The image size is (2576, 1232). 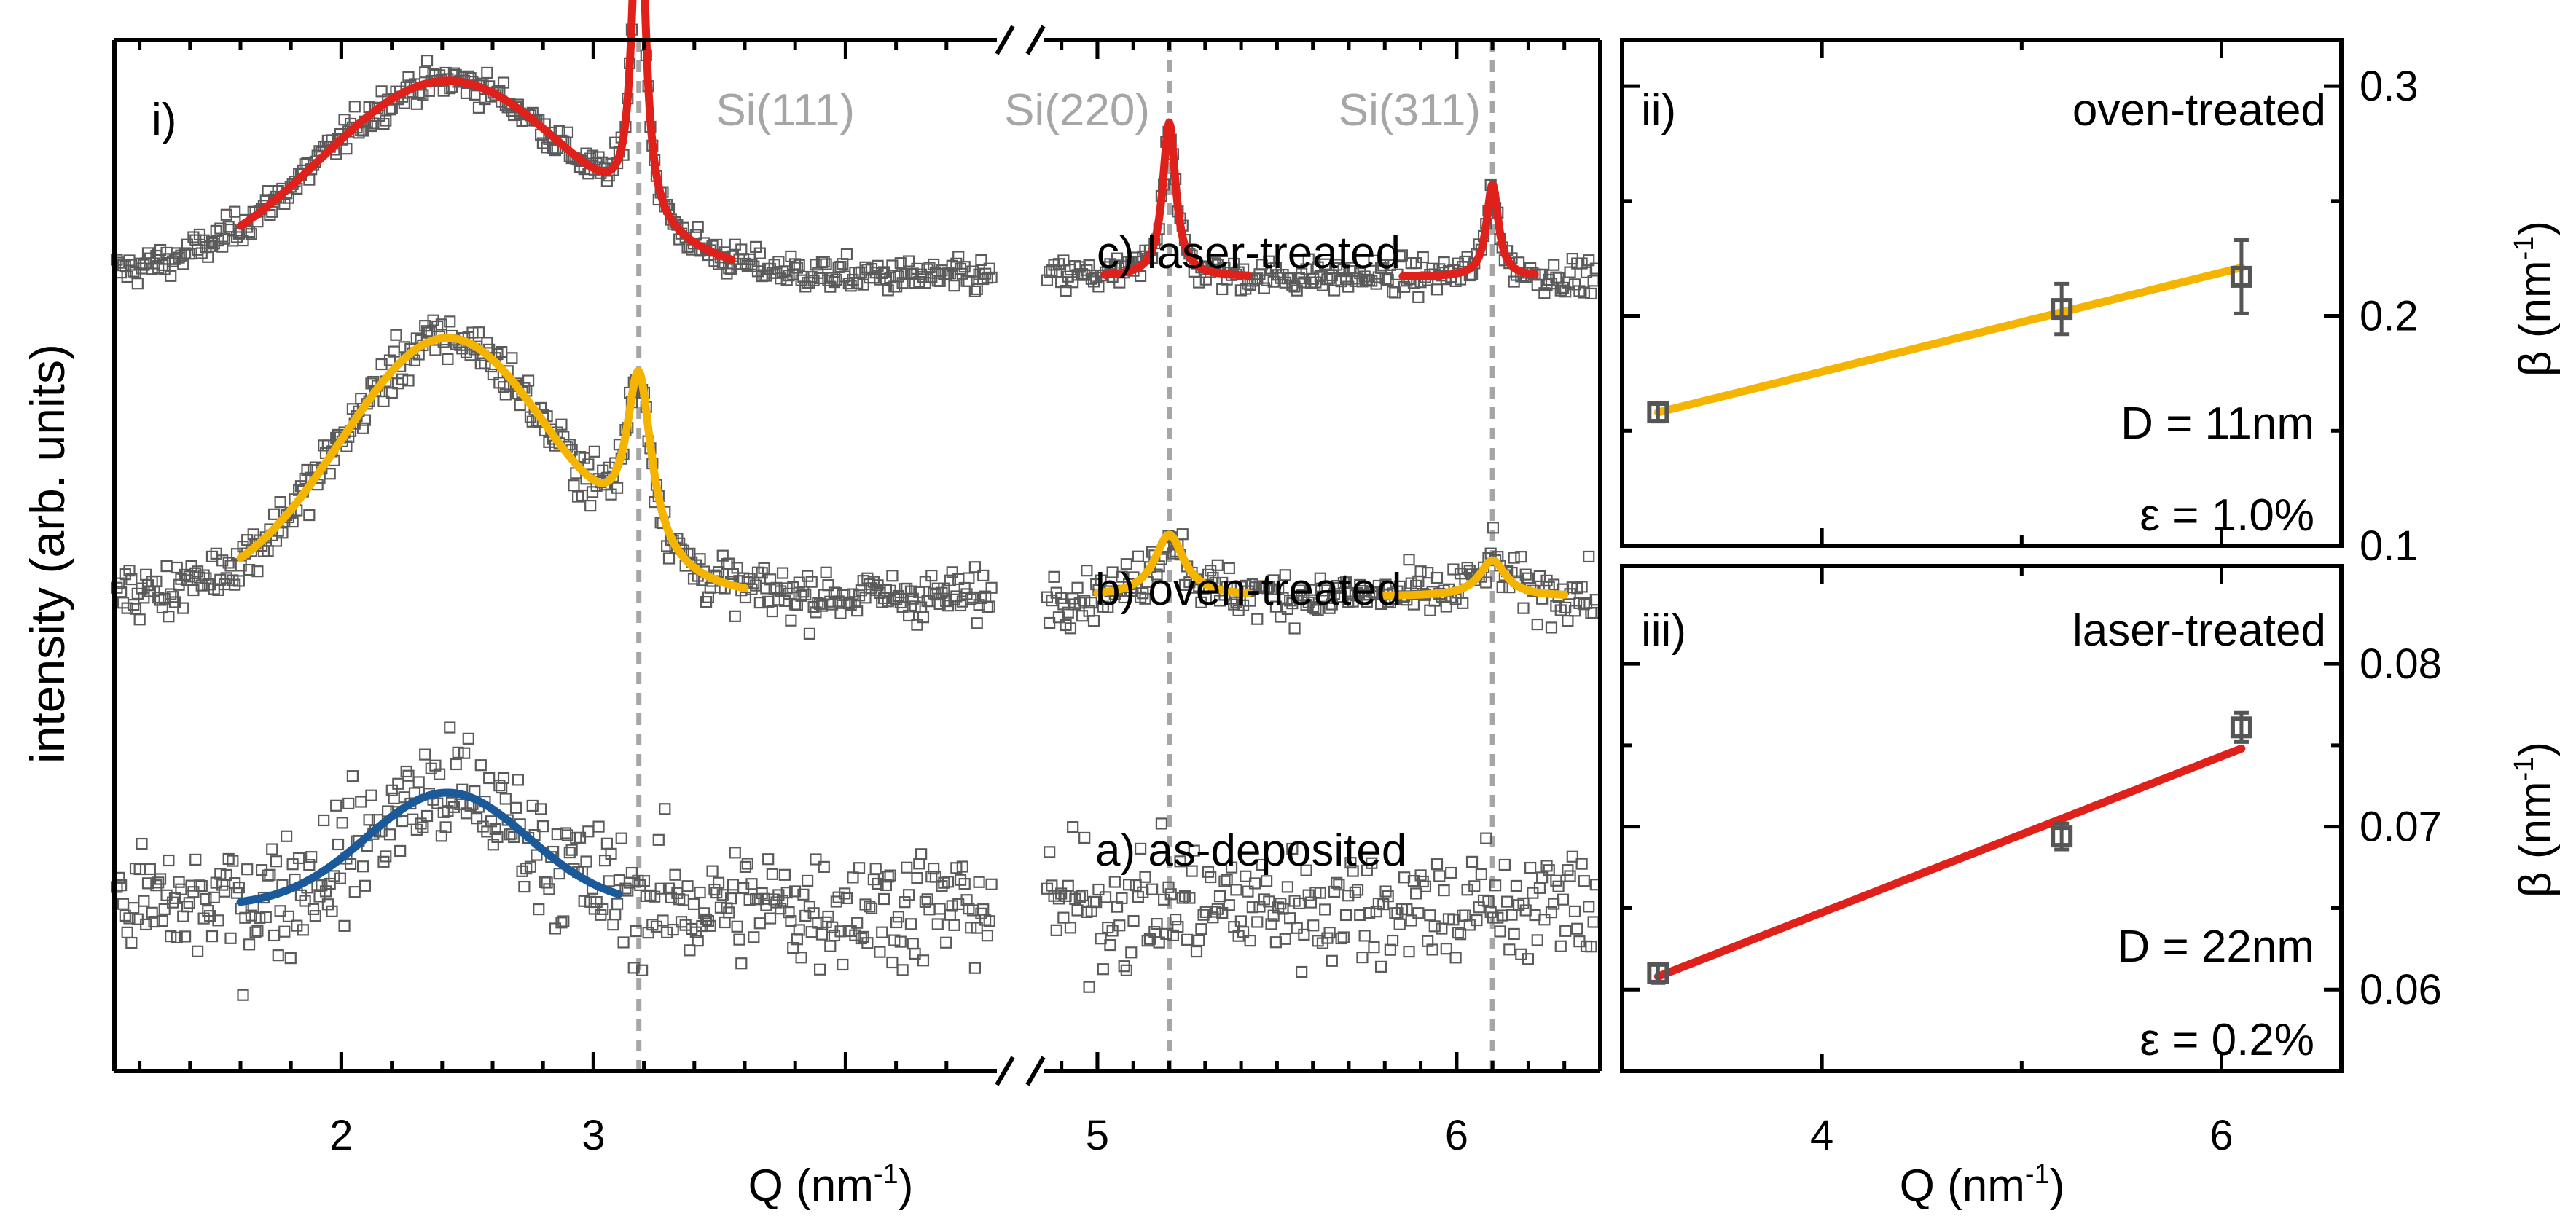 What do you see at coordinates (831, 1185) in the screenshot?
I see `panel-i-xlabel: Q (nm-1)` at bounding box center [831, 1185].